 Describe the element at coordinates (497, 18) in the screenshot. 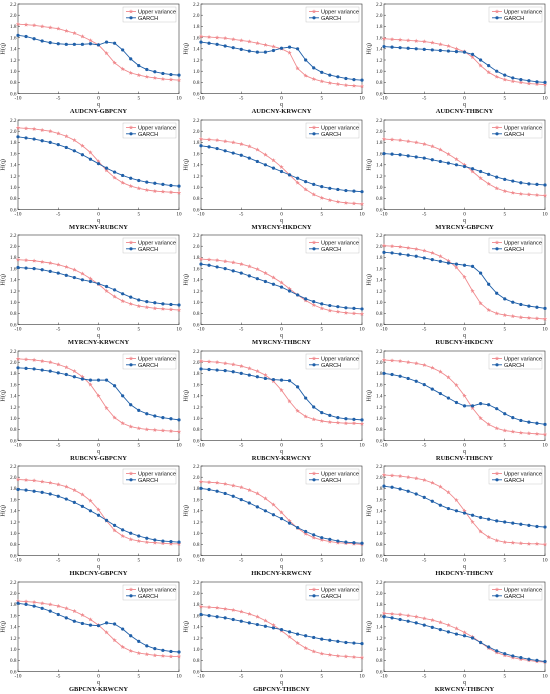

I see `legend-garch-marker` at that location.